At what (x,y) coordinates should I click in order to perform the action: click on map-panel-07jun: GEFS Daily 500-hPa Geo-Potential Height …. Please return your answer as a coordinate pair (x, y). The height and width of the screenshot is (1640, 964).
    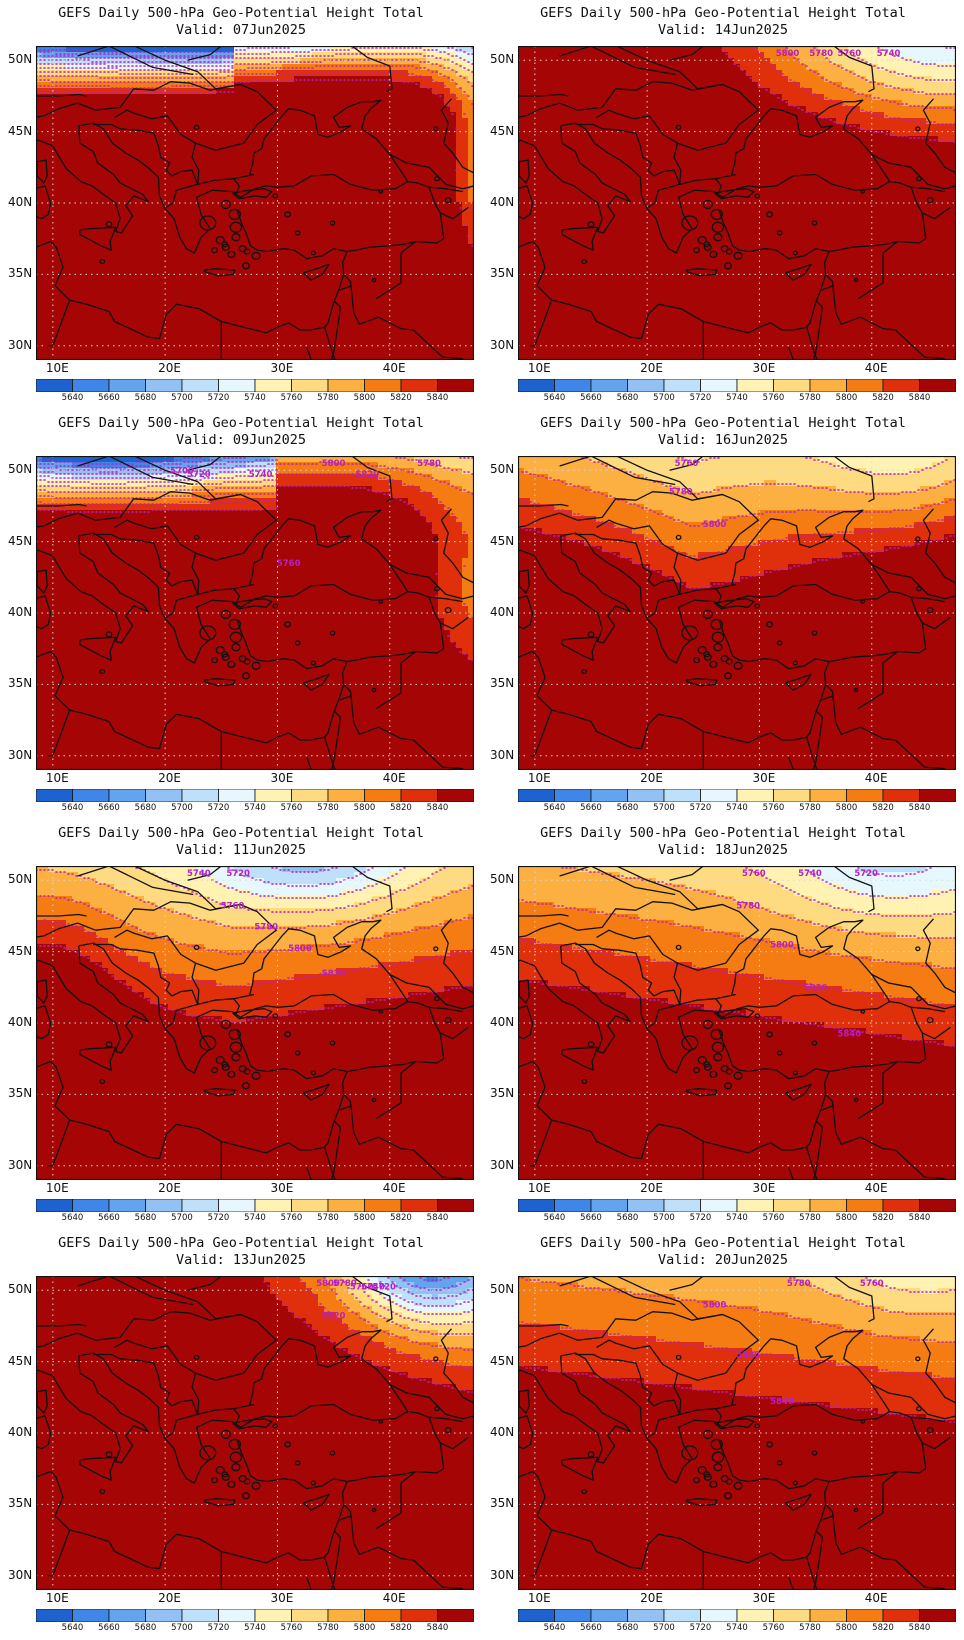
    Looking at the image, I should click on (241, 205).